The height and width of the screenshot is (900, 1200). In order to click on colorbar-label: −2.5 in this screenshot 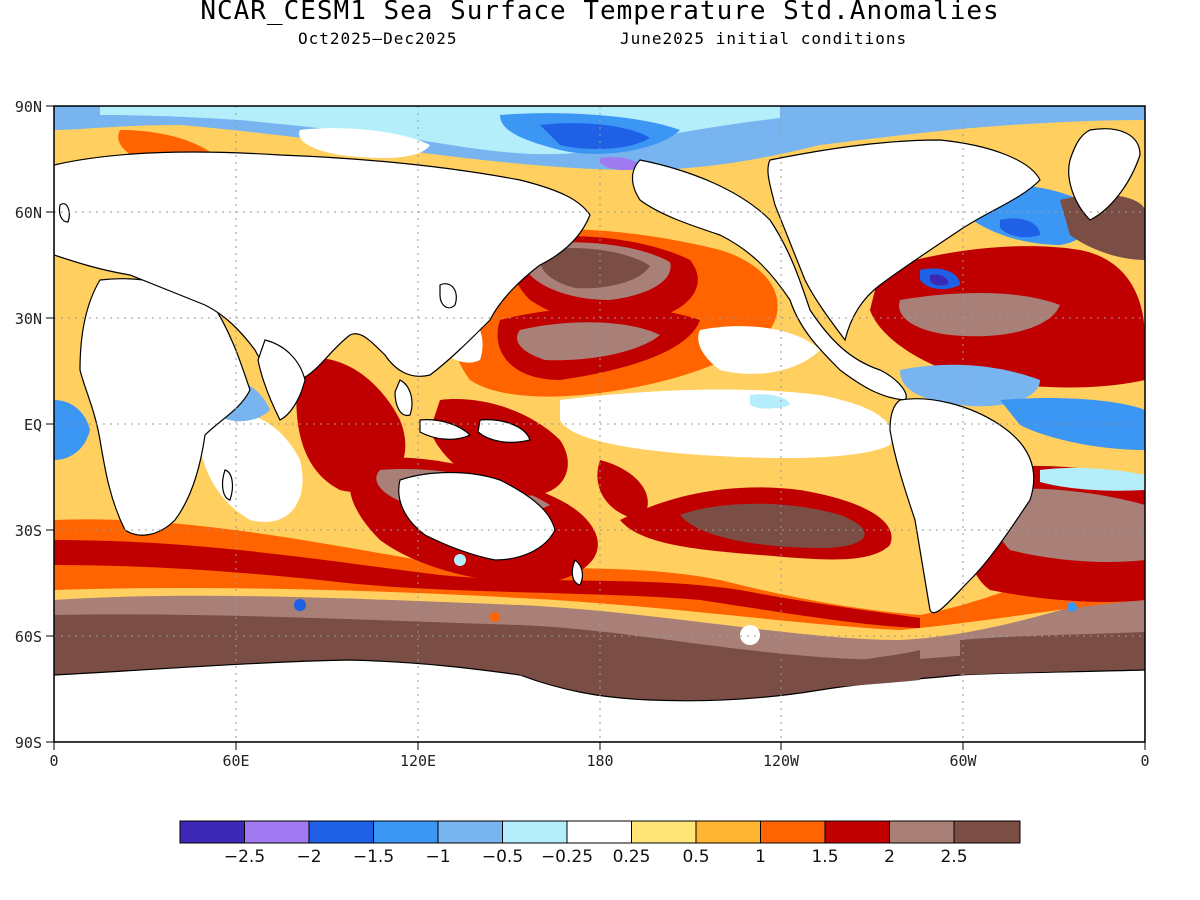, I will do `click(244, 857)`.